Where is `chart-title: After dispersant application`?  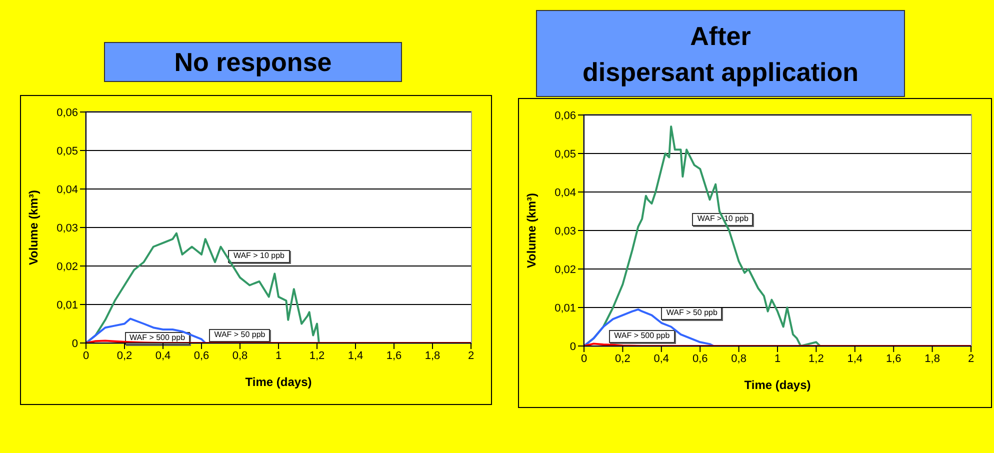
chart-title: After dispersant application is located at coordinates (720, 53).